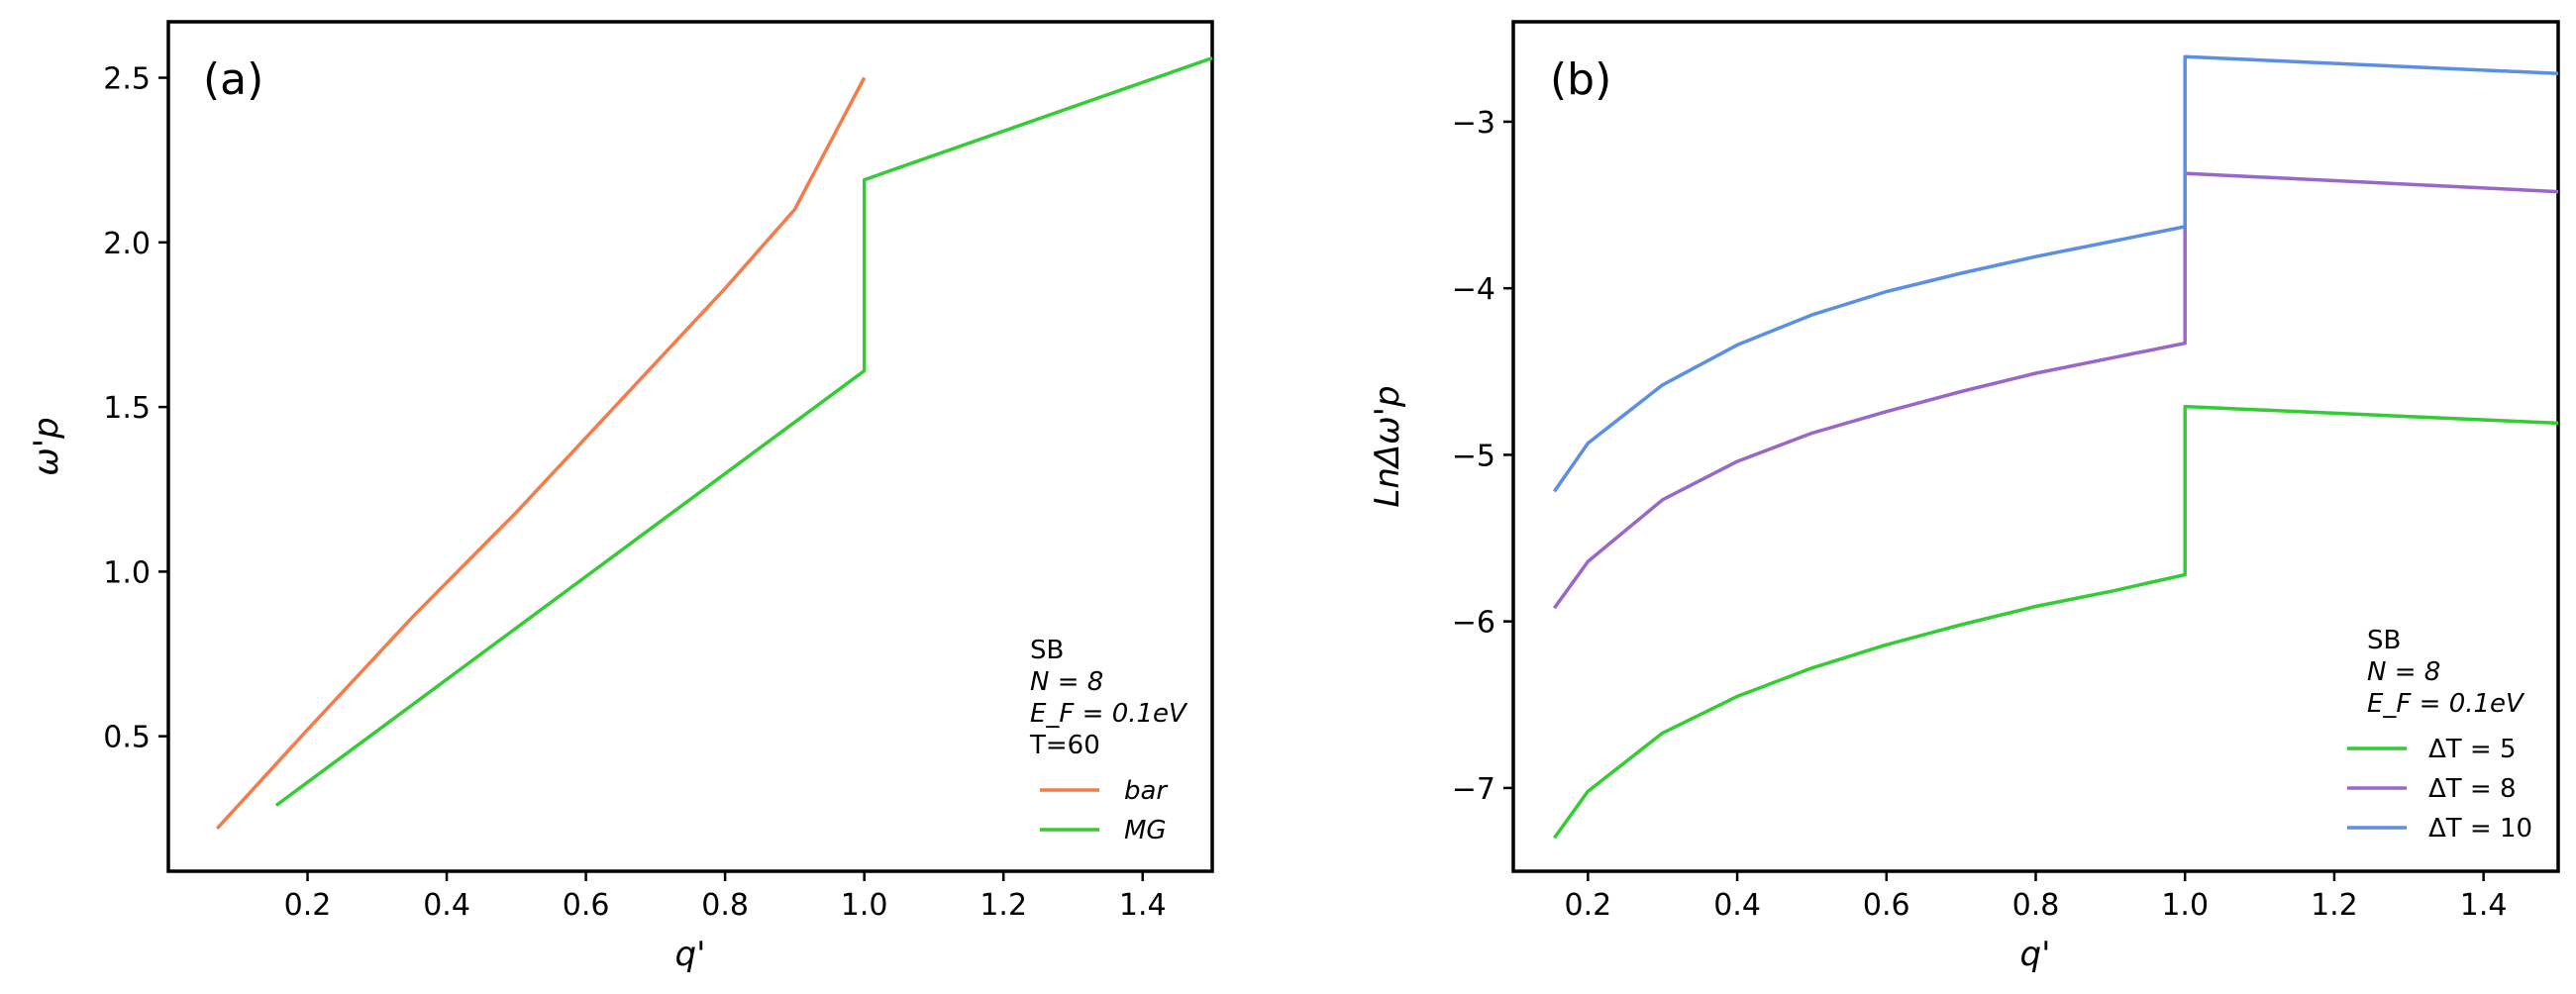 This screenshot has height=994, width=2576. What do you see at coordinates (1064, 745) in the screenshot?
I see `legend-a-line-4: T=60` at bounding box center [1064, 745].